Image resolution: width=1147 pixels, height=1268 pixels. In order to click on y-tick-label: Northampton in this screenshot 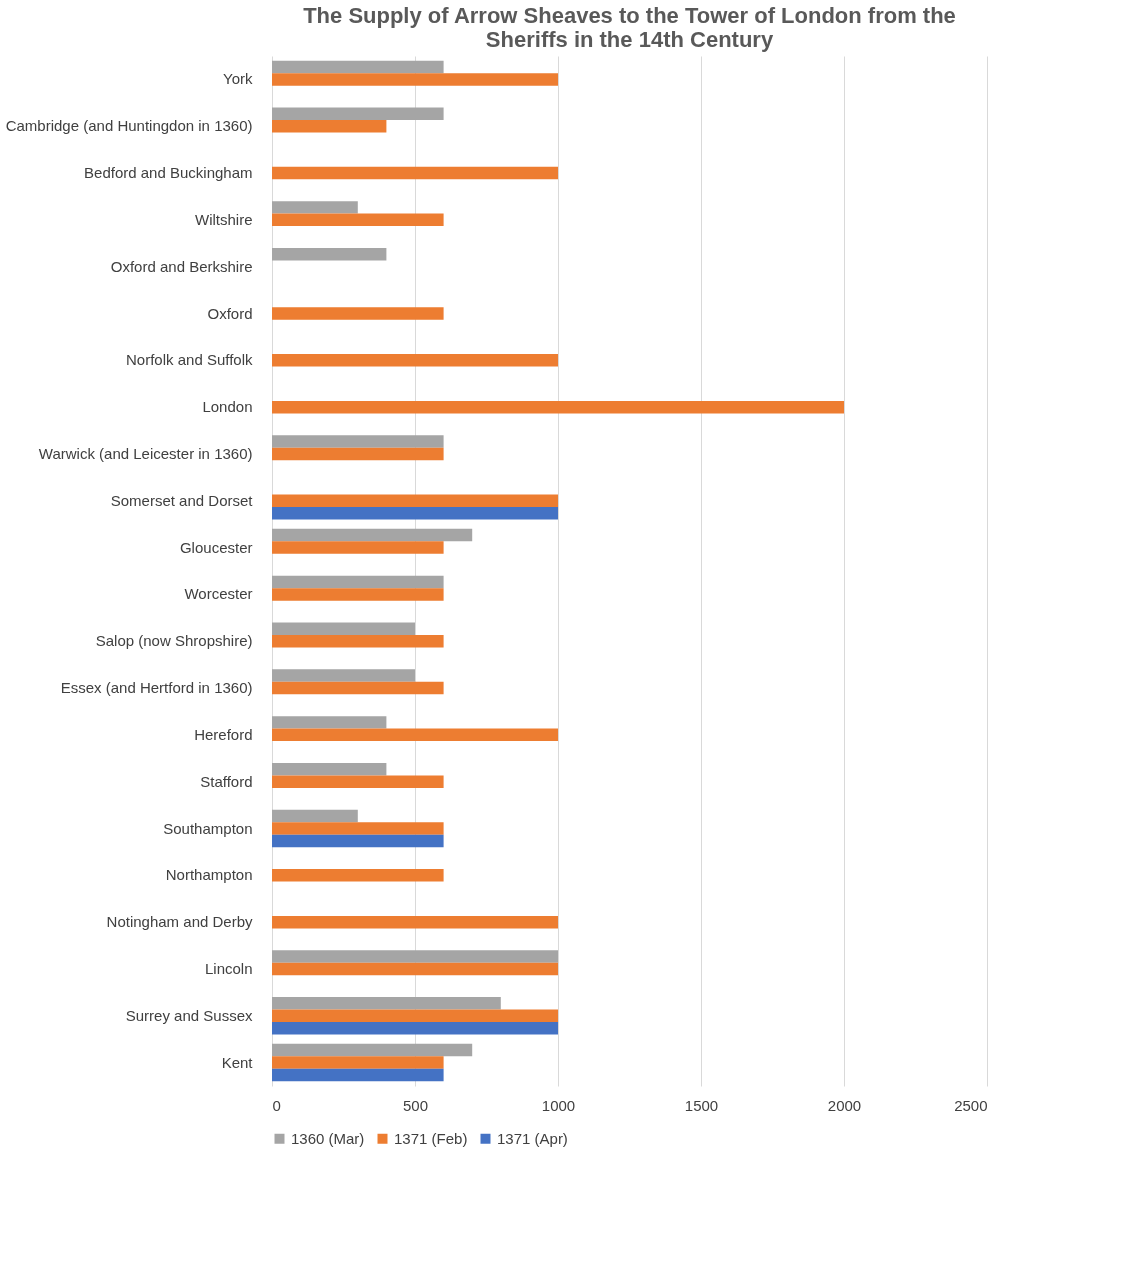, I will do `click(209, 875)`.